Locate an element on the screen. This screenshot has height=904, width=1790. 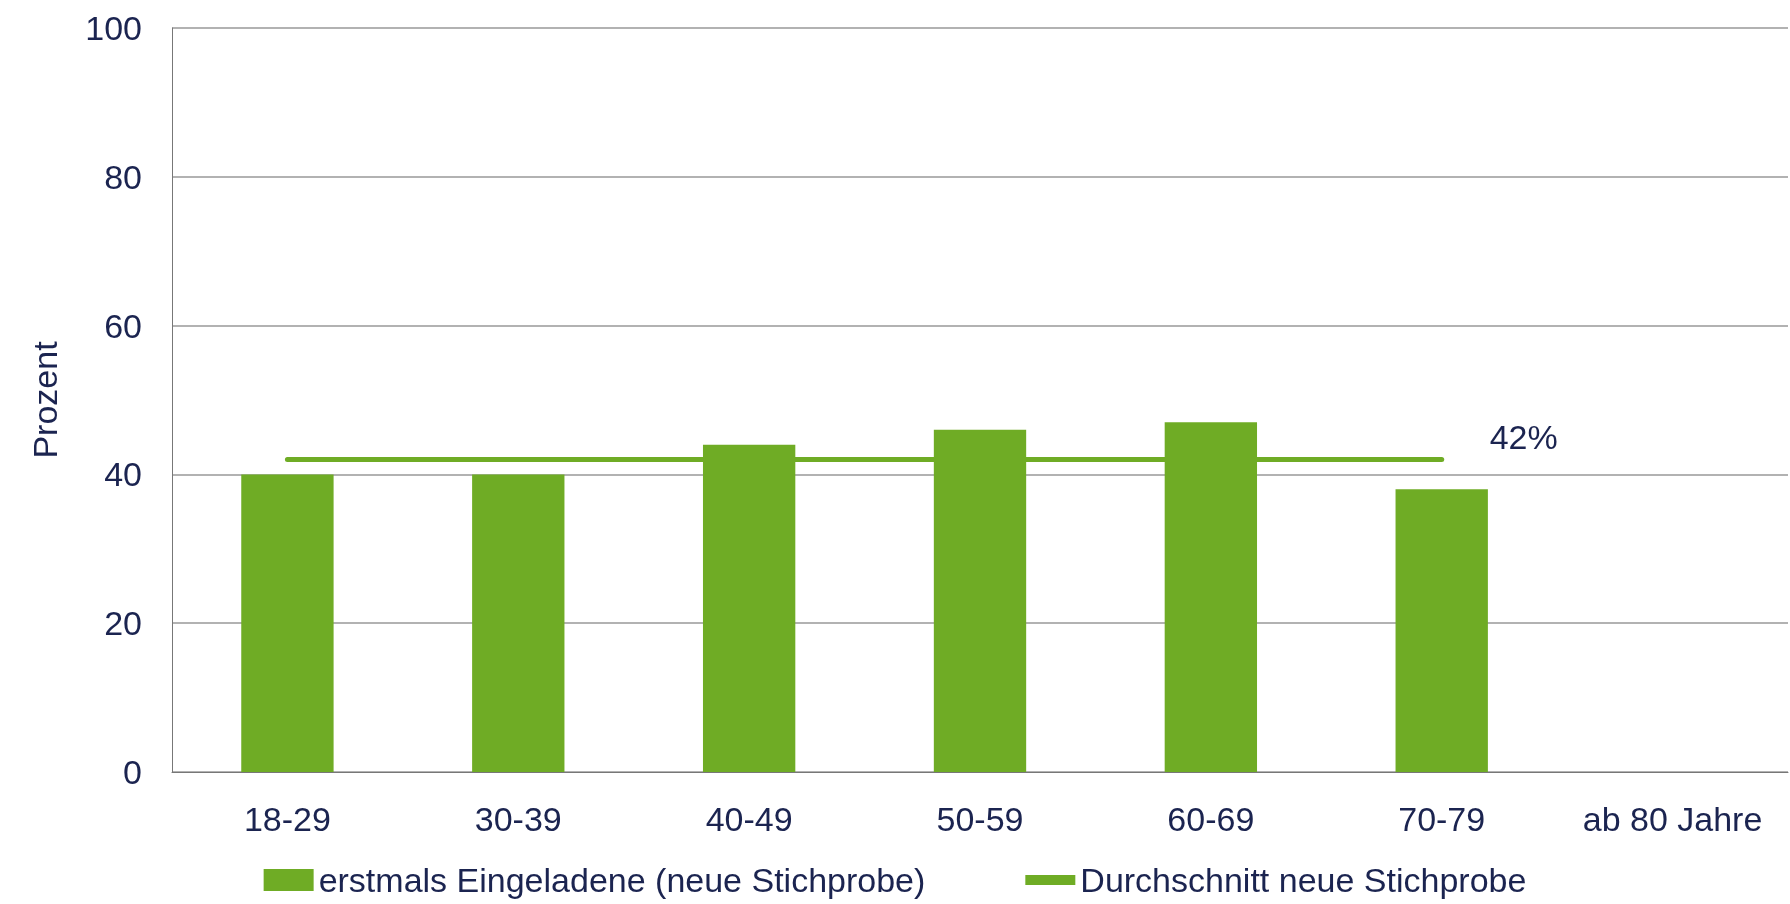
annotation: 42% is located at coordinates (1523, 436).